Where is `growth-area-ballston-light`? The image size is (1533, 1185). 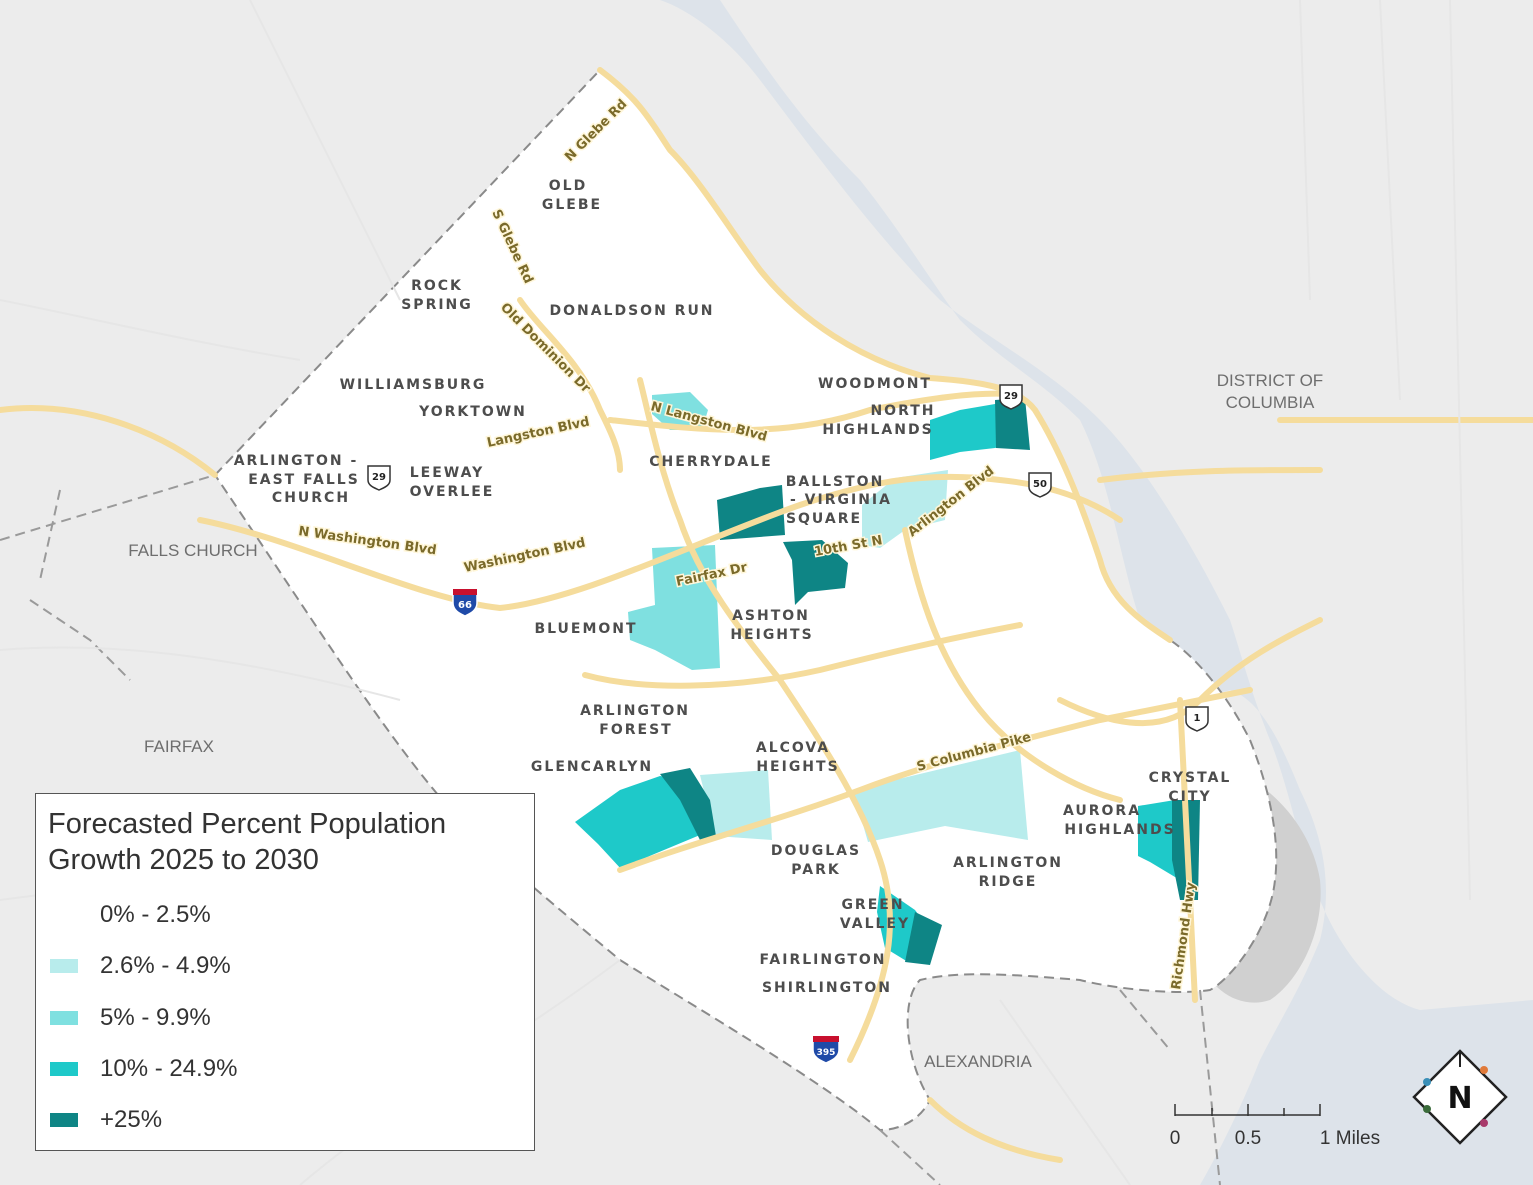 growth-area-ballston-light is located at coordinates (905, 509).